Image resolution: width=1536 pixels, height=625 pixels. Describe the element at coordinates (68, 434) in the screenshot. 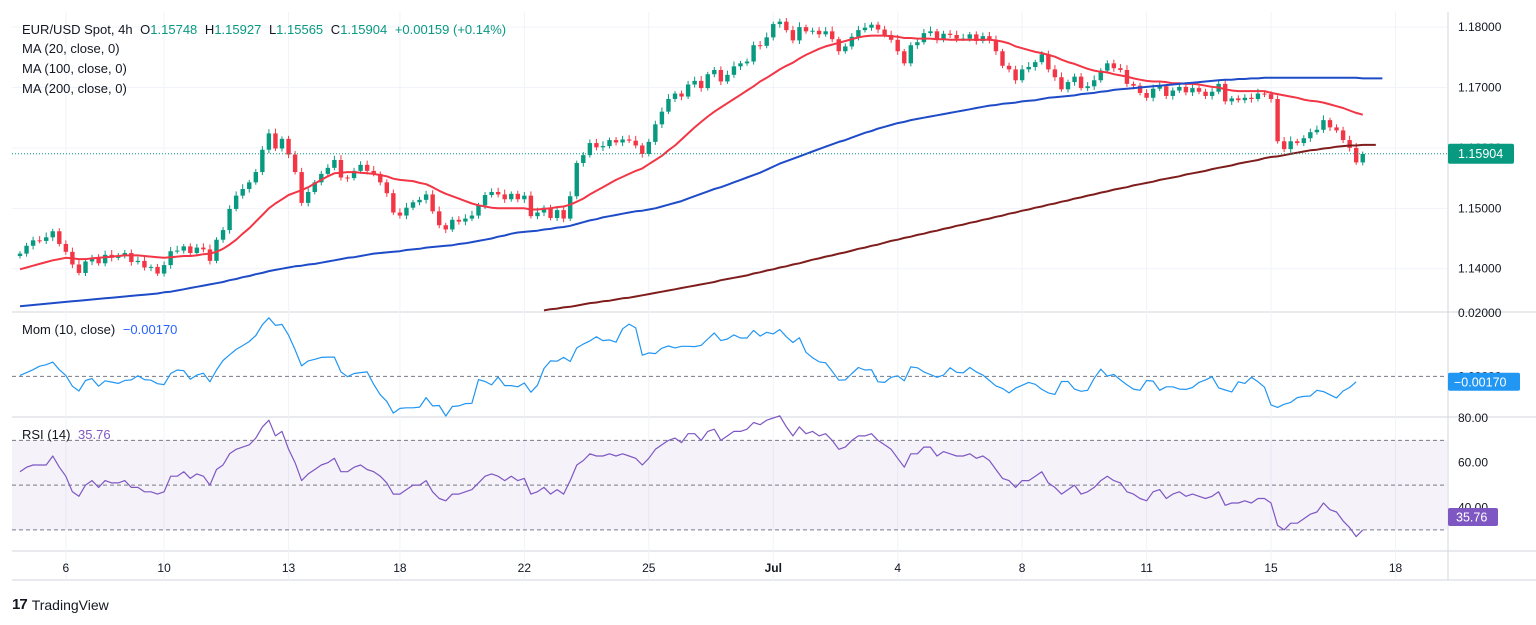

I see `rsi-legend: RSI (14) 35.76` at that location.